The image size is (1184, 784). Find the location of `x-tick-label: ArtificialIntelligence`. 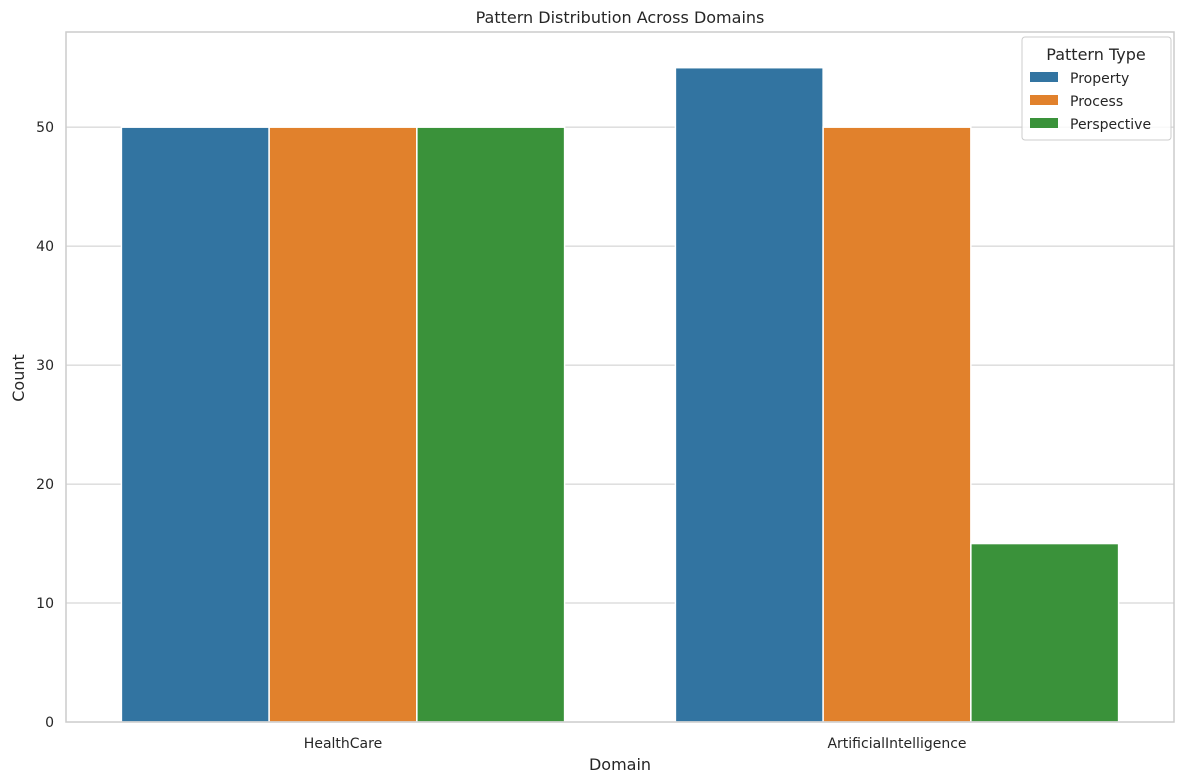

x-tick-label: ArtificialIntelligence is located at coordinates (896, 744).